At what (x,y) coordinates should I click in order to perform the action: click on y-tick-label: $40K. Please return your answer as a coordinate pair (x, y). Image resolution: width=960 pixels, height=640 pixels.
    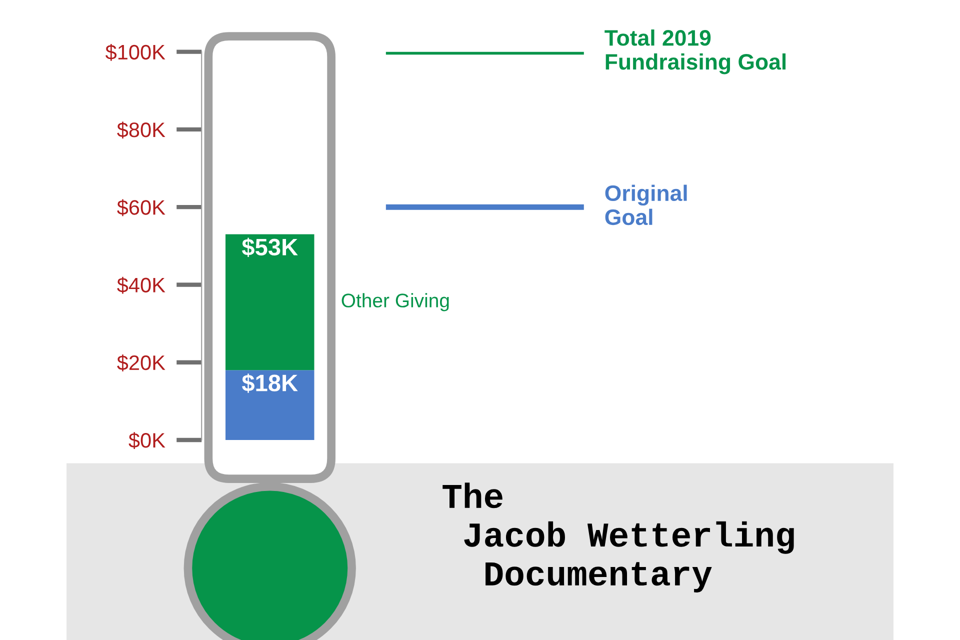
    Looking at the image, I should click on (141, 285).